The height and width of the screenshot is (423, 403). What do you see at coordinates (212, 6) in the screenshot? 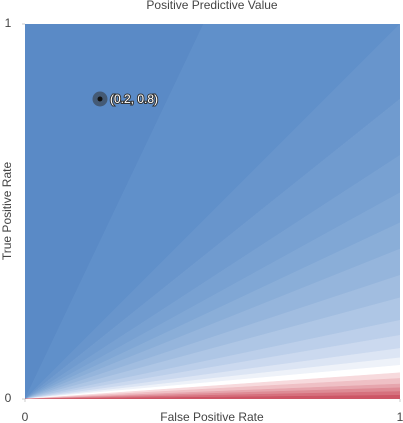
I see `chart-title: Positive Predictive Value` at bounding box center [212, 6].